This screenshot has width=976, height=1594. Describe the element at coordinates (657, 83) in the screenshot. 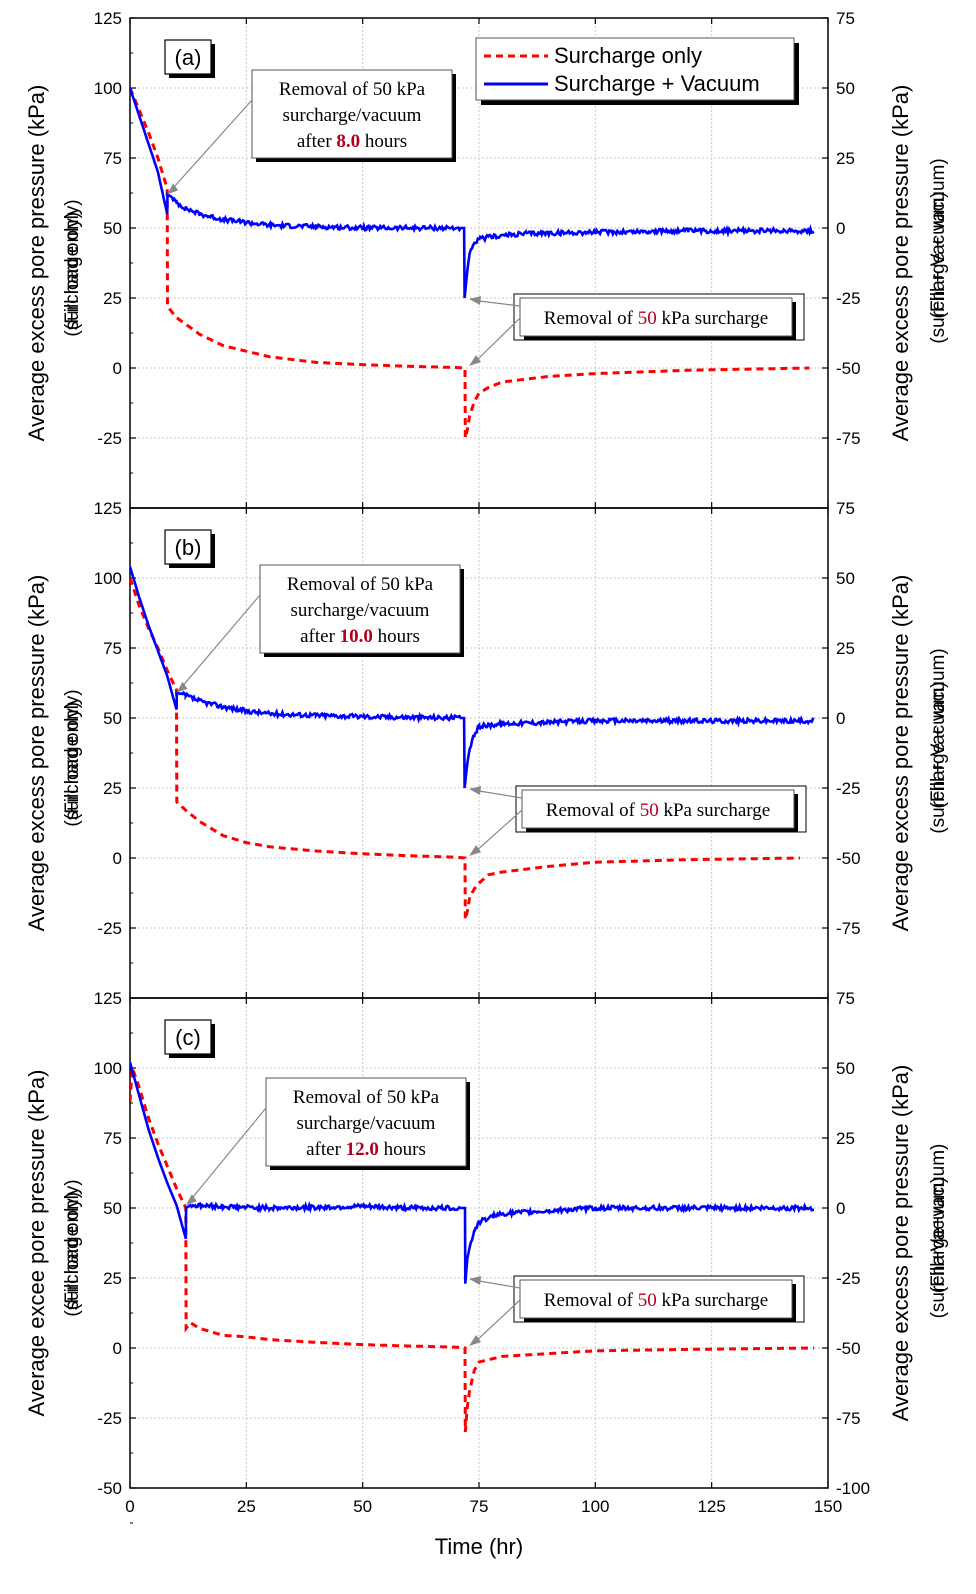

I see `legend-label: Surcharge + Vacuum` at that location.